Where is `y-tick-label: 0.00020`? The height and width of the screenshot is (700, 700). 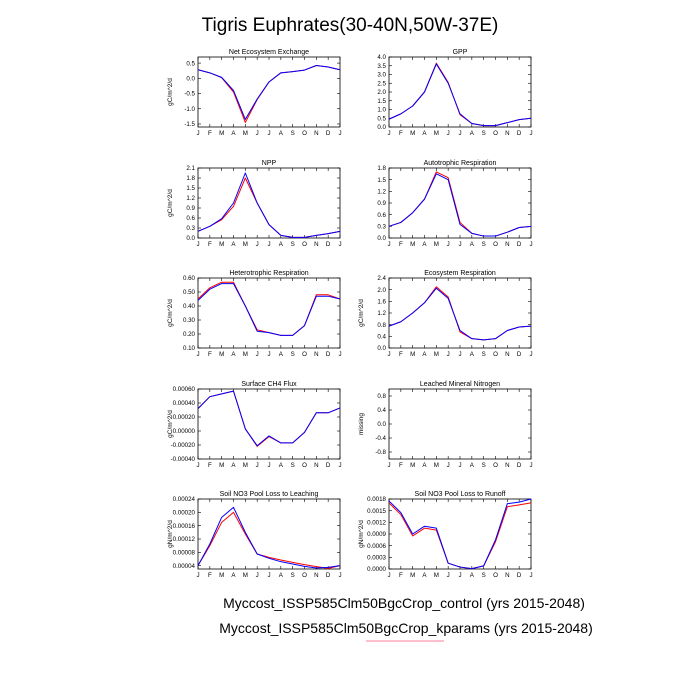
y-tick-label: 0.00020 is located at coordinates (184, 417).